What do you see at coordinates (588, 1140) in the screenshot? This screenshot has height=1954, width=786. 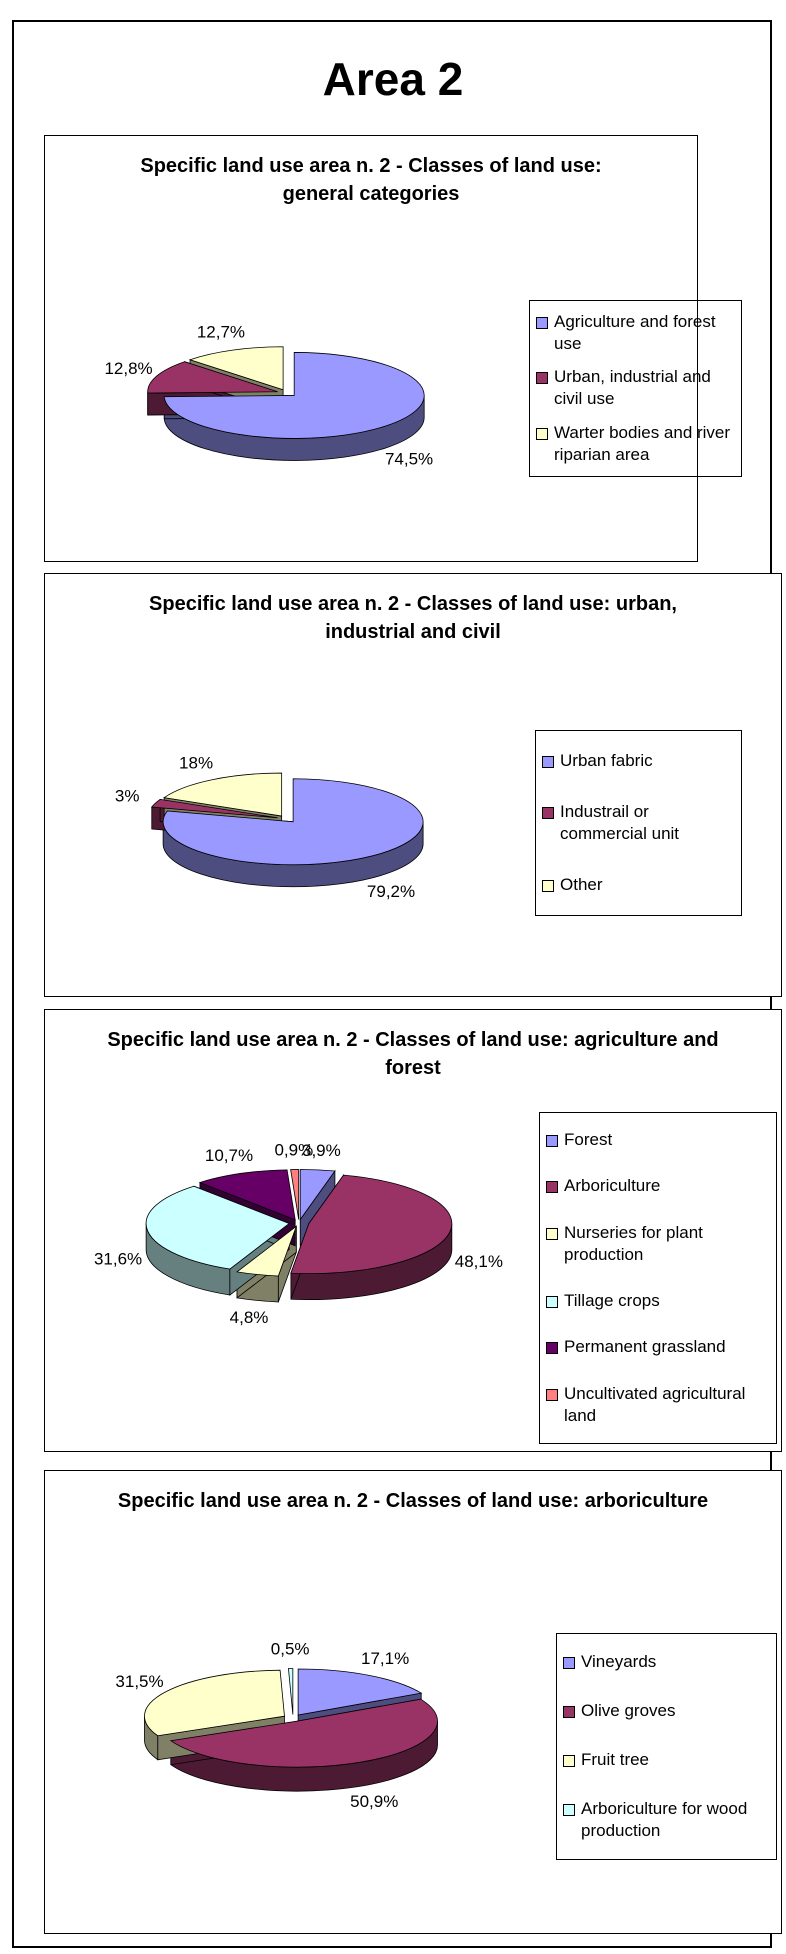 I see `legend-label: Forest` at bounding box center [588, 1140].